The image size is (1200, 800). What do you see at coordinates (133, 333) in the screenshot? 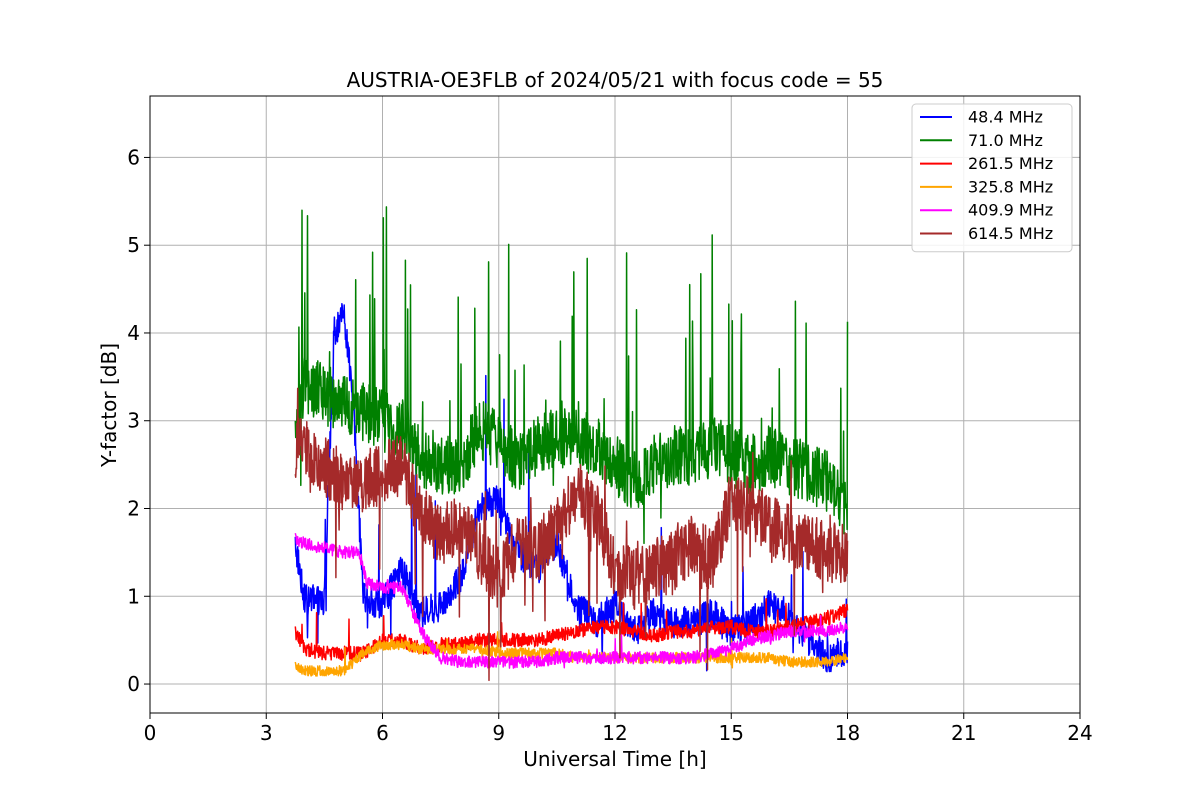
I see `y-tick-label: 4` at bounding box center [133, 333].